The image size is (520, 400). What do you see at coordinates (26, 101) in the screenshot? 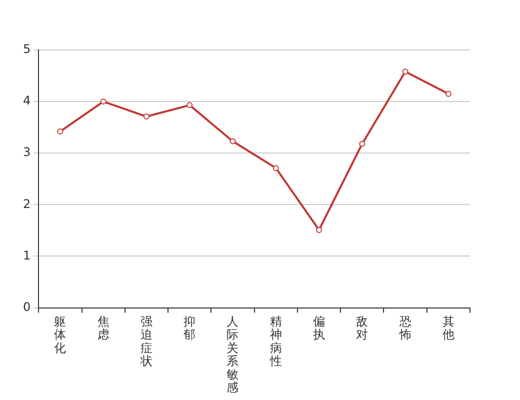
I see `y-tick-label: 4` at bounding box center [26, 101].